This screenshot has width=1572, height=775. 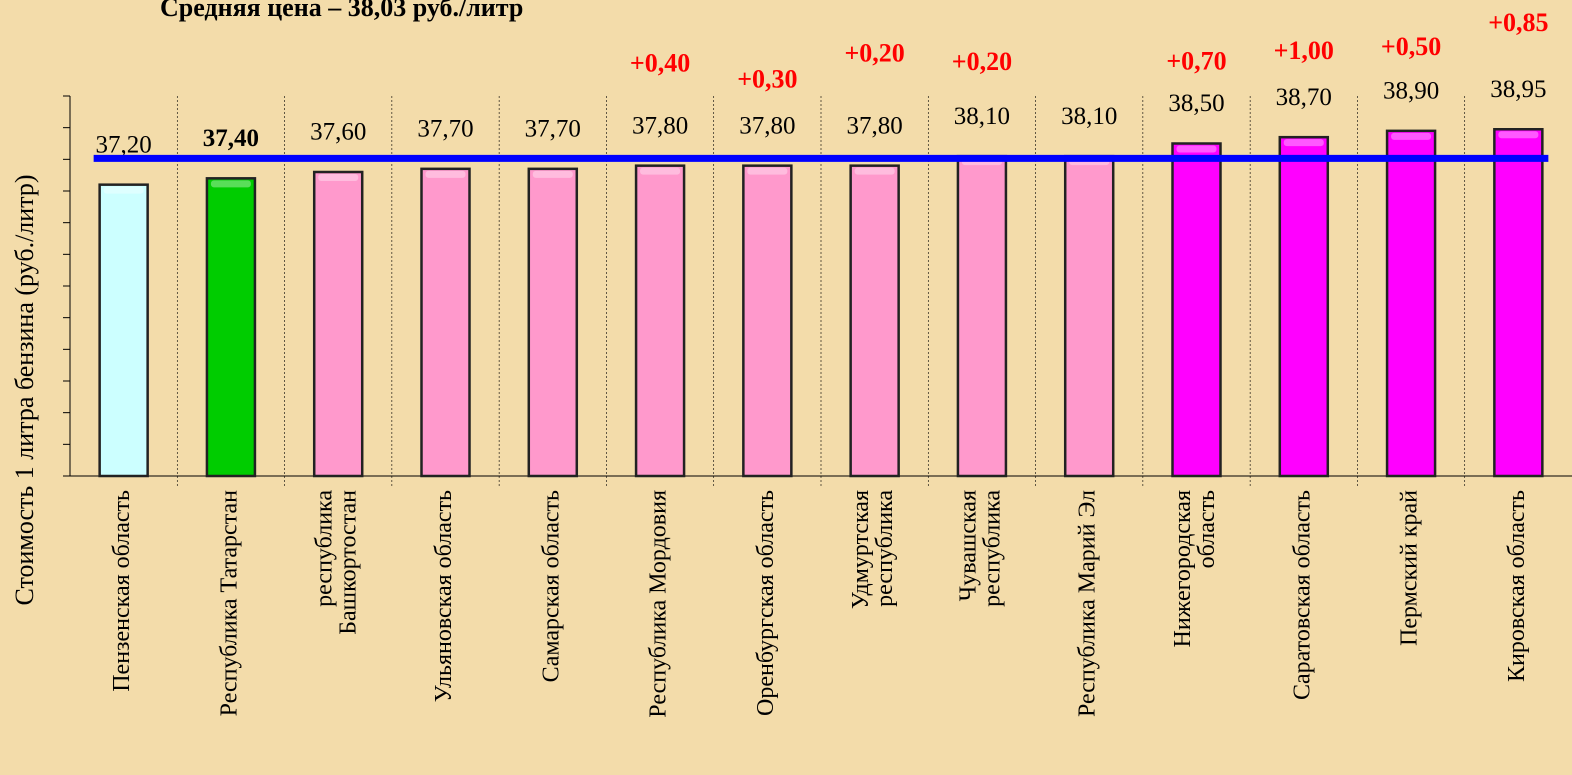 What do you see at coordinates (1304, 97) in the screenshot?
I see `value-label: 38,70` at bounding box center [1304, 97].